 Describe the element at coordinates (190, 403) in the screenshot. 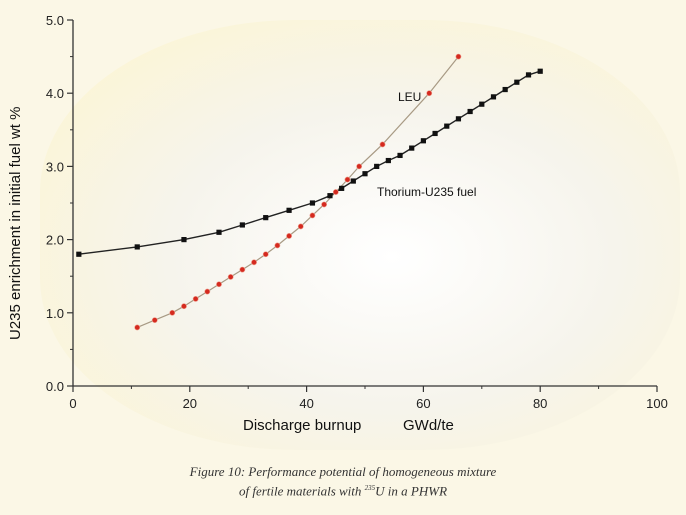

I see `x-tick-label: 20` at that location.